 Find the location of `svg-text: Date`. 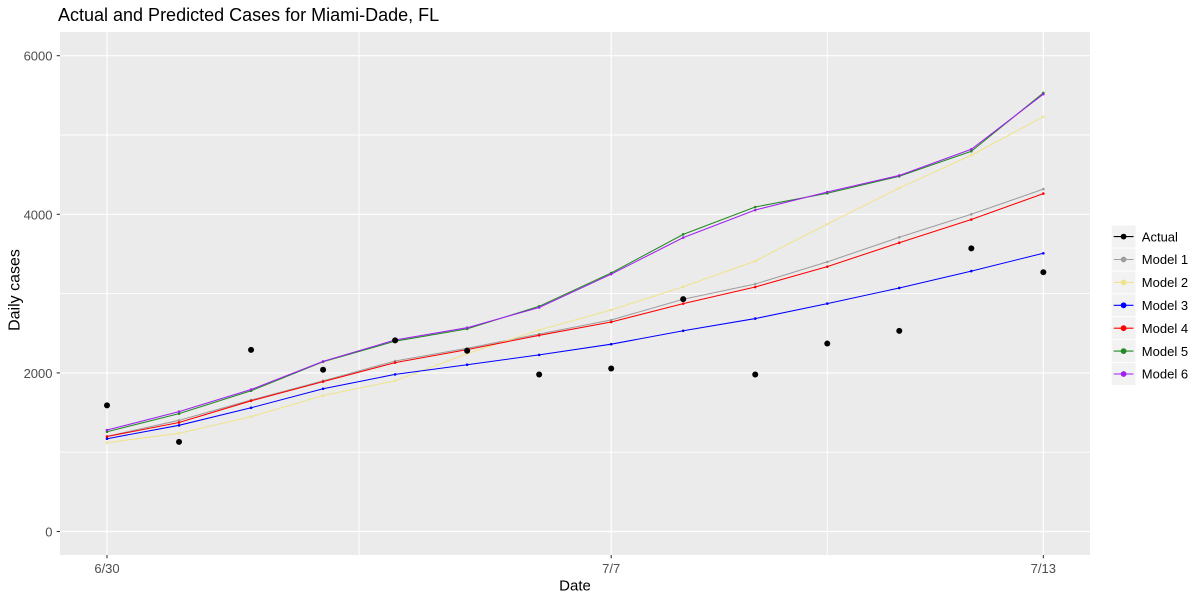

svg-text: Date is located at coordinates (575, 586).